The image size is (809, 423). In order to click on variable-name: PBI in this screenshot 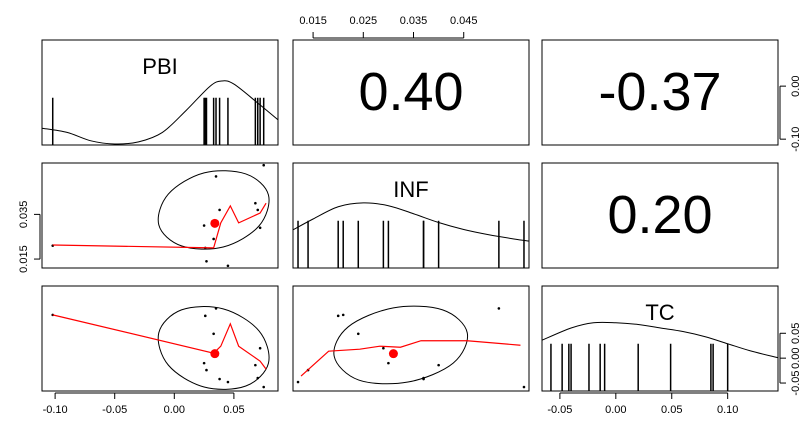, I will do `click(159, 66)`.